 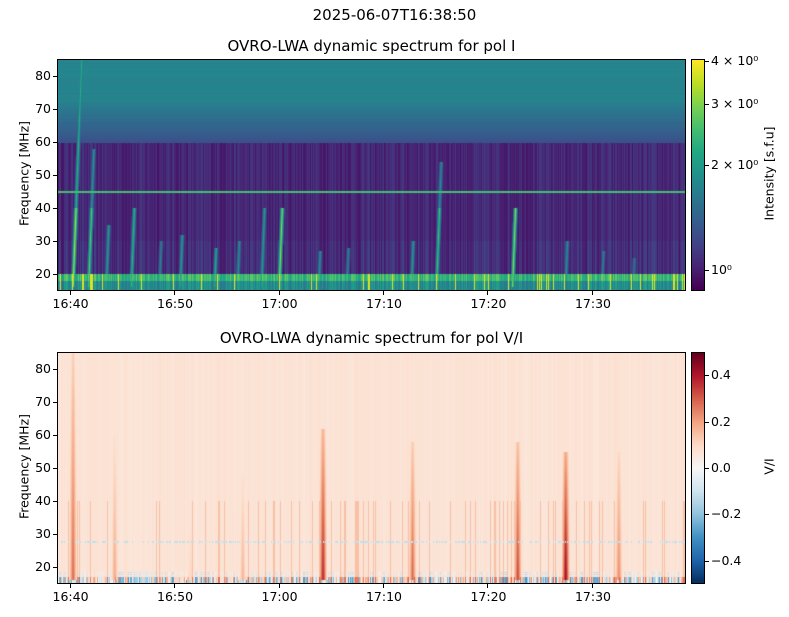 What do you see at coordinates (70, 596) in the screenshot?
I see `panel2-xtick-label: 16:40` at bounding box center [70, 596].